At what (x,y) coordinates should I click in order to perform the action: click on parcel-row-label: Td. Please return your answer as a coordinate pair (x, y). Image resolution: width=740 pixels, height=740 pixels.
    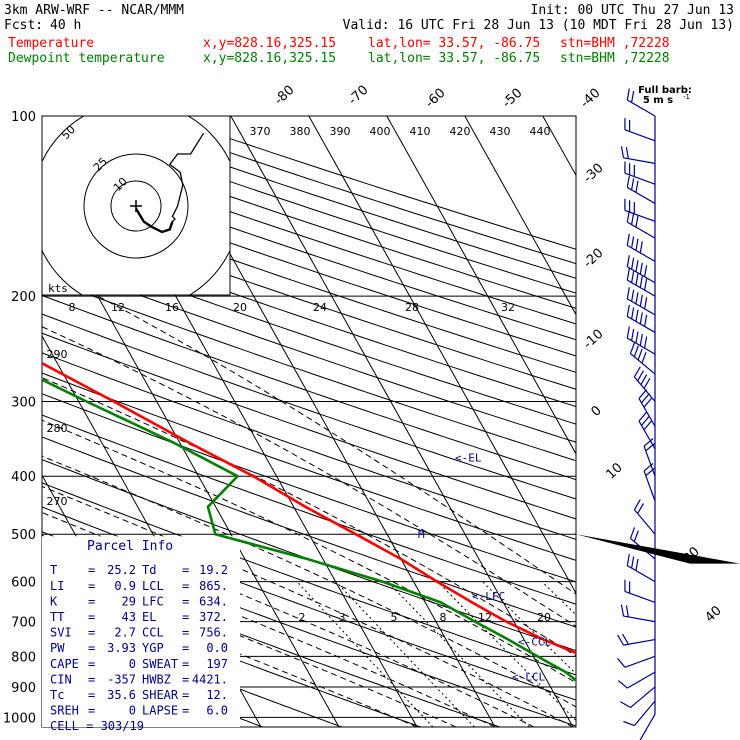
    Looking at the image, I should click on (149, 570).